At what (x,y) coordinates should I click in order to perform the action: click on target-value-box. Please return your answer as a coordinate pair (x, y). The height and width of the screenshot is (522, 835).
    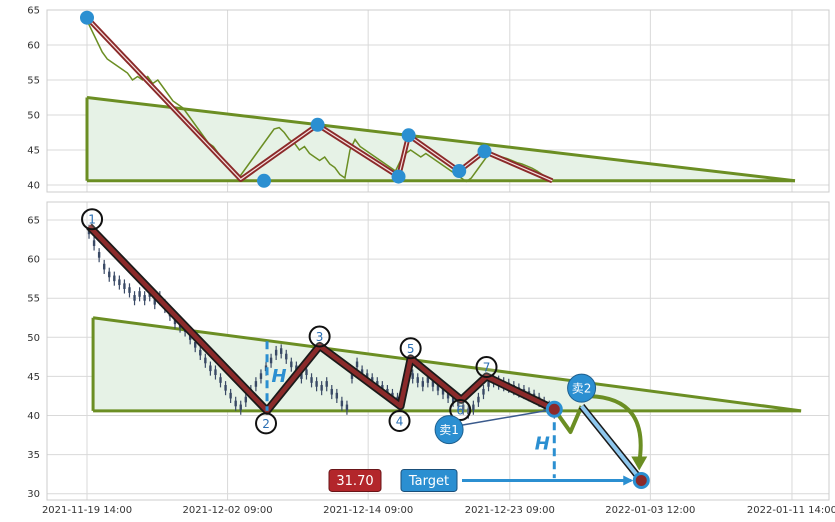
    Looking at the image, I should click on (355, 480).